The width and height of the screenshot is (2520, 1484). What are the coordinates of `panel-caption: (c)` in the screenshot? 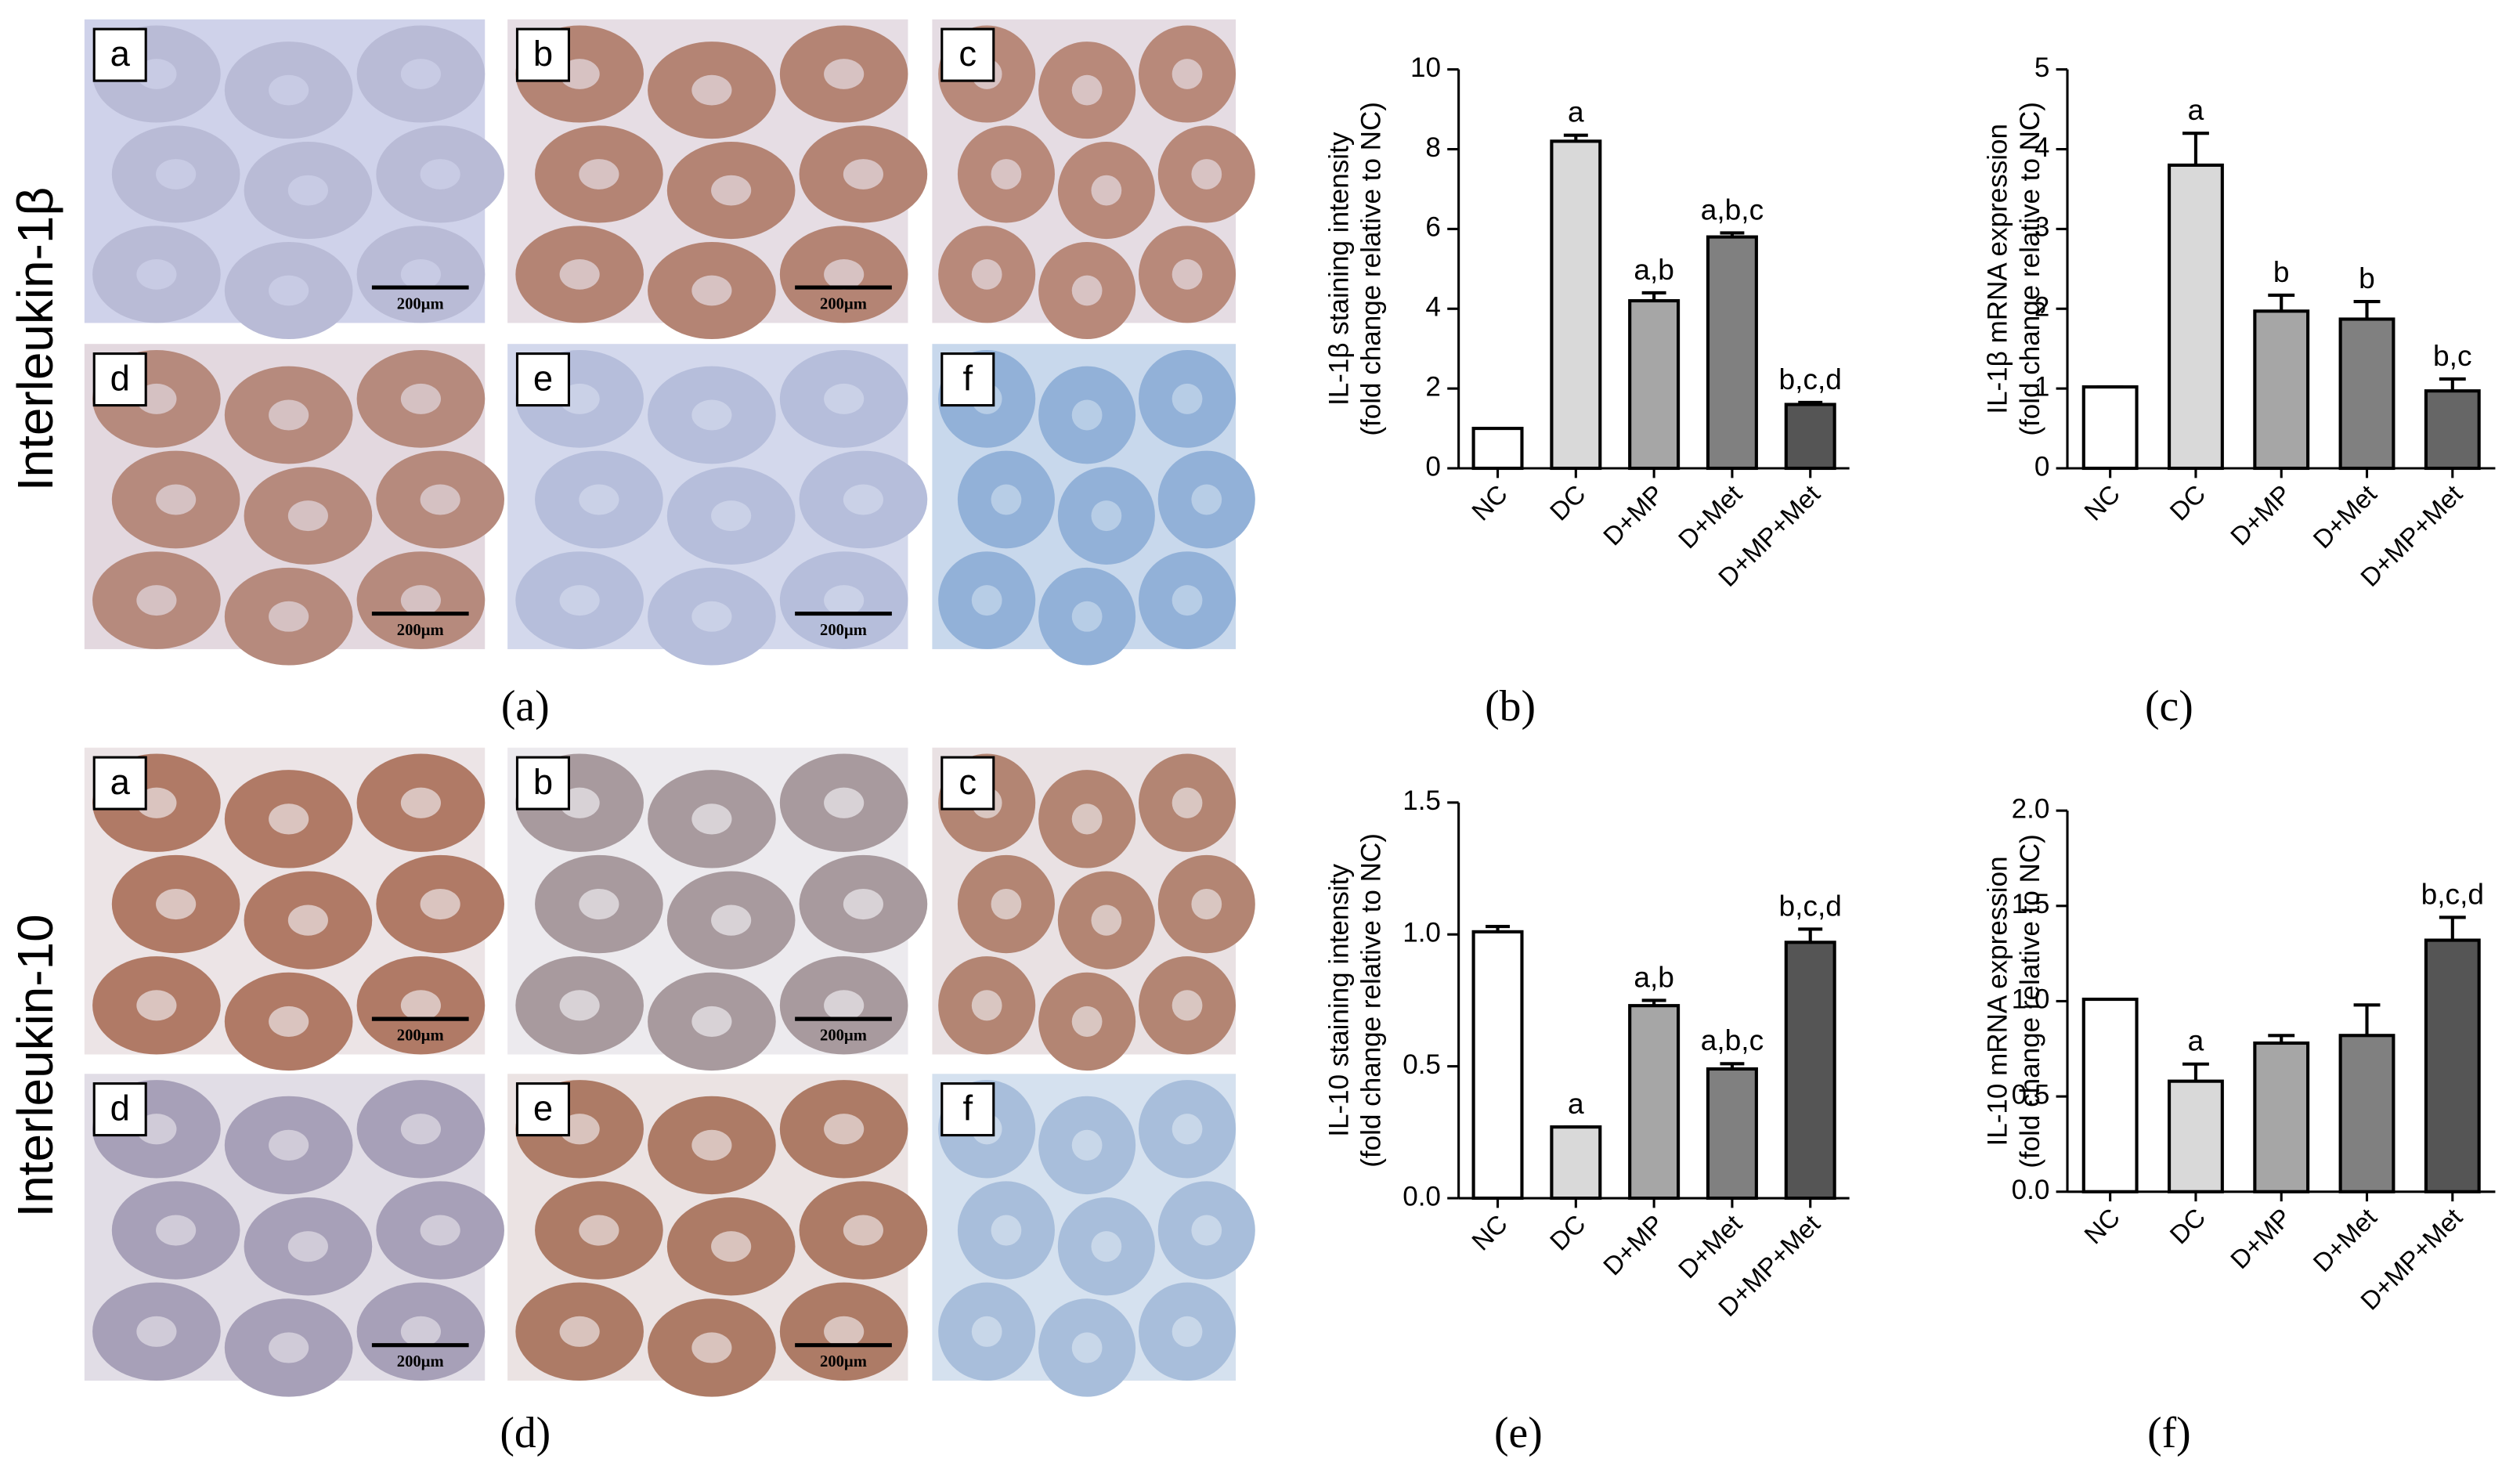 It's located at (2169, 706).